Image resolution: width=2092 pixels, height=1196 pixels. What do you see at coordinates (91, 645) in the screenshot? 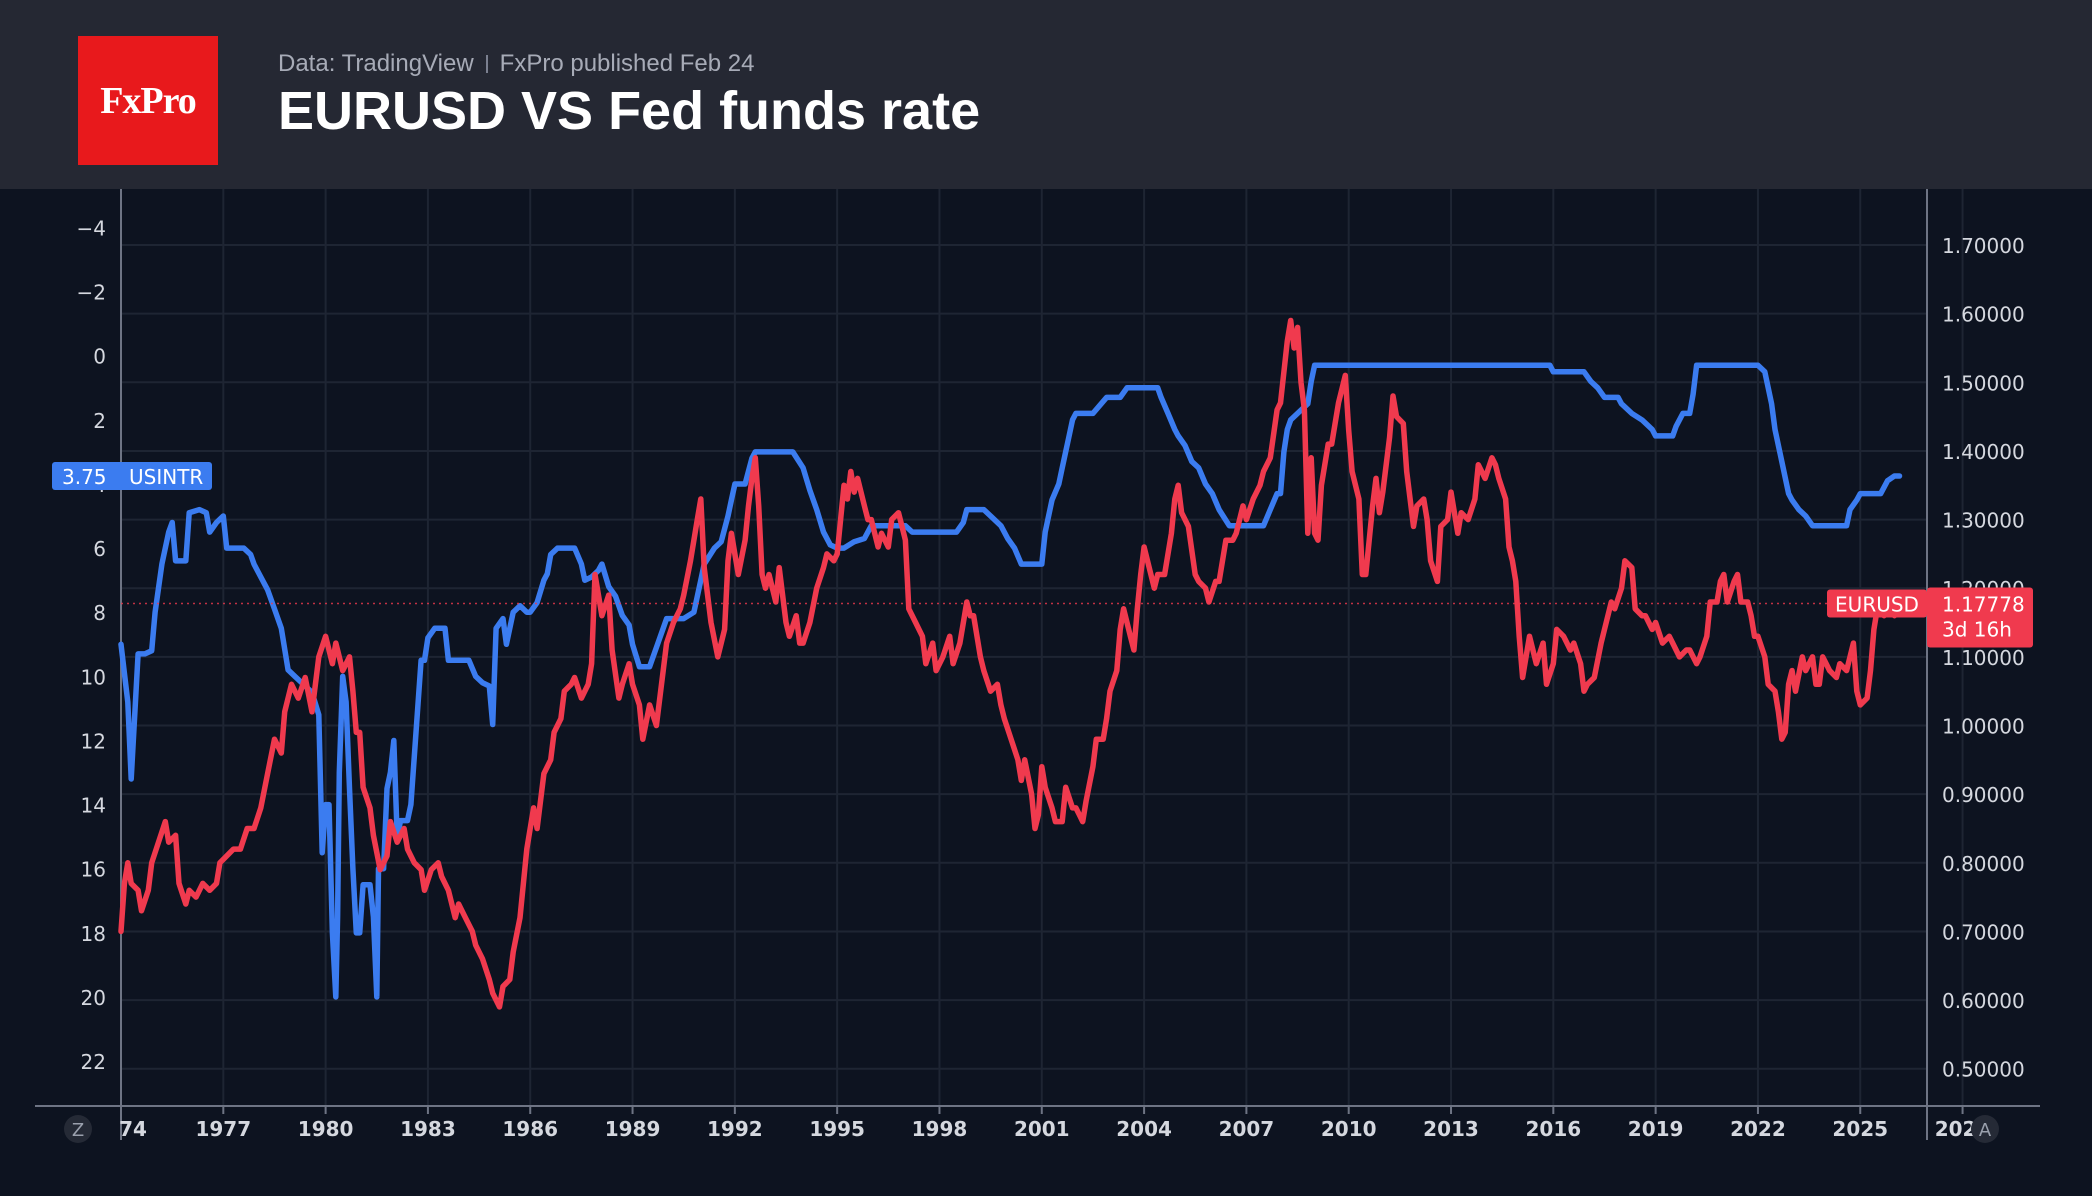
I see `left-axis-ticks: −4−20246810121416182022` at bounding box center [91, 645].